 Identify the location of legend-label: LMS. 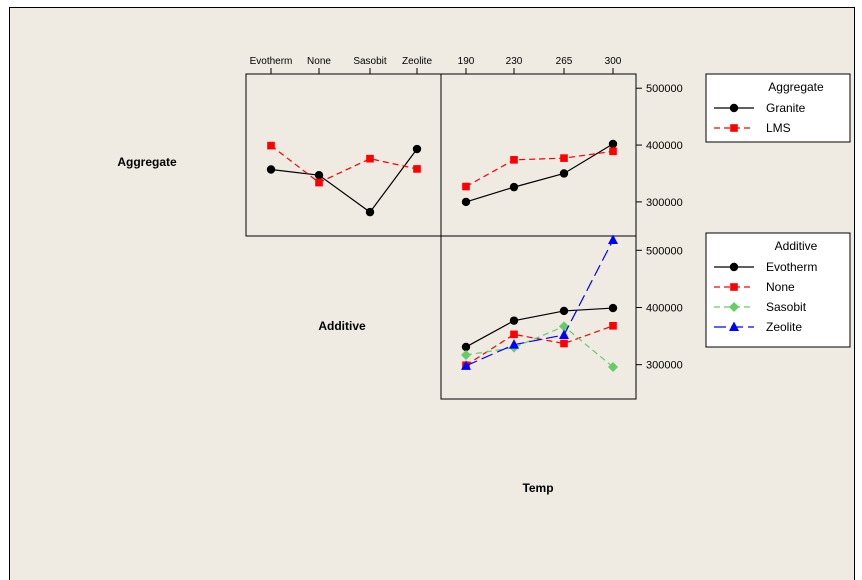
(778, 128).